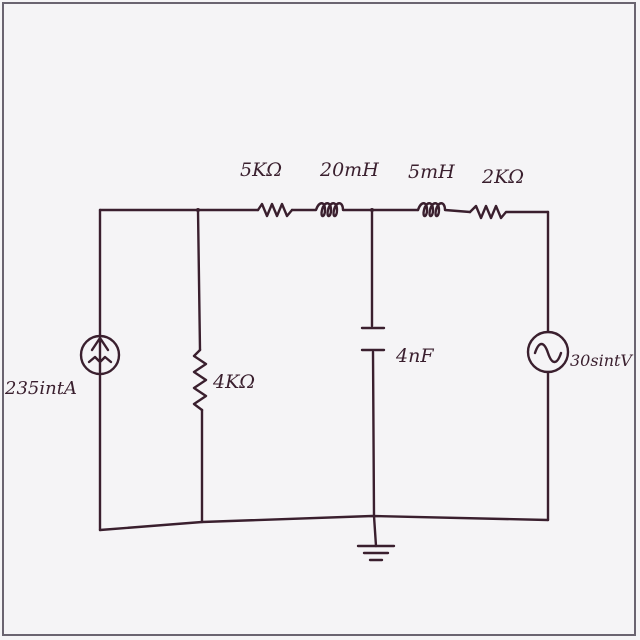  Describe the element at coordinates (509, 212) in the screenshot. I see `resistor-2k` at that location.